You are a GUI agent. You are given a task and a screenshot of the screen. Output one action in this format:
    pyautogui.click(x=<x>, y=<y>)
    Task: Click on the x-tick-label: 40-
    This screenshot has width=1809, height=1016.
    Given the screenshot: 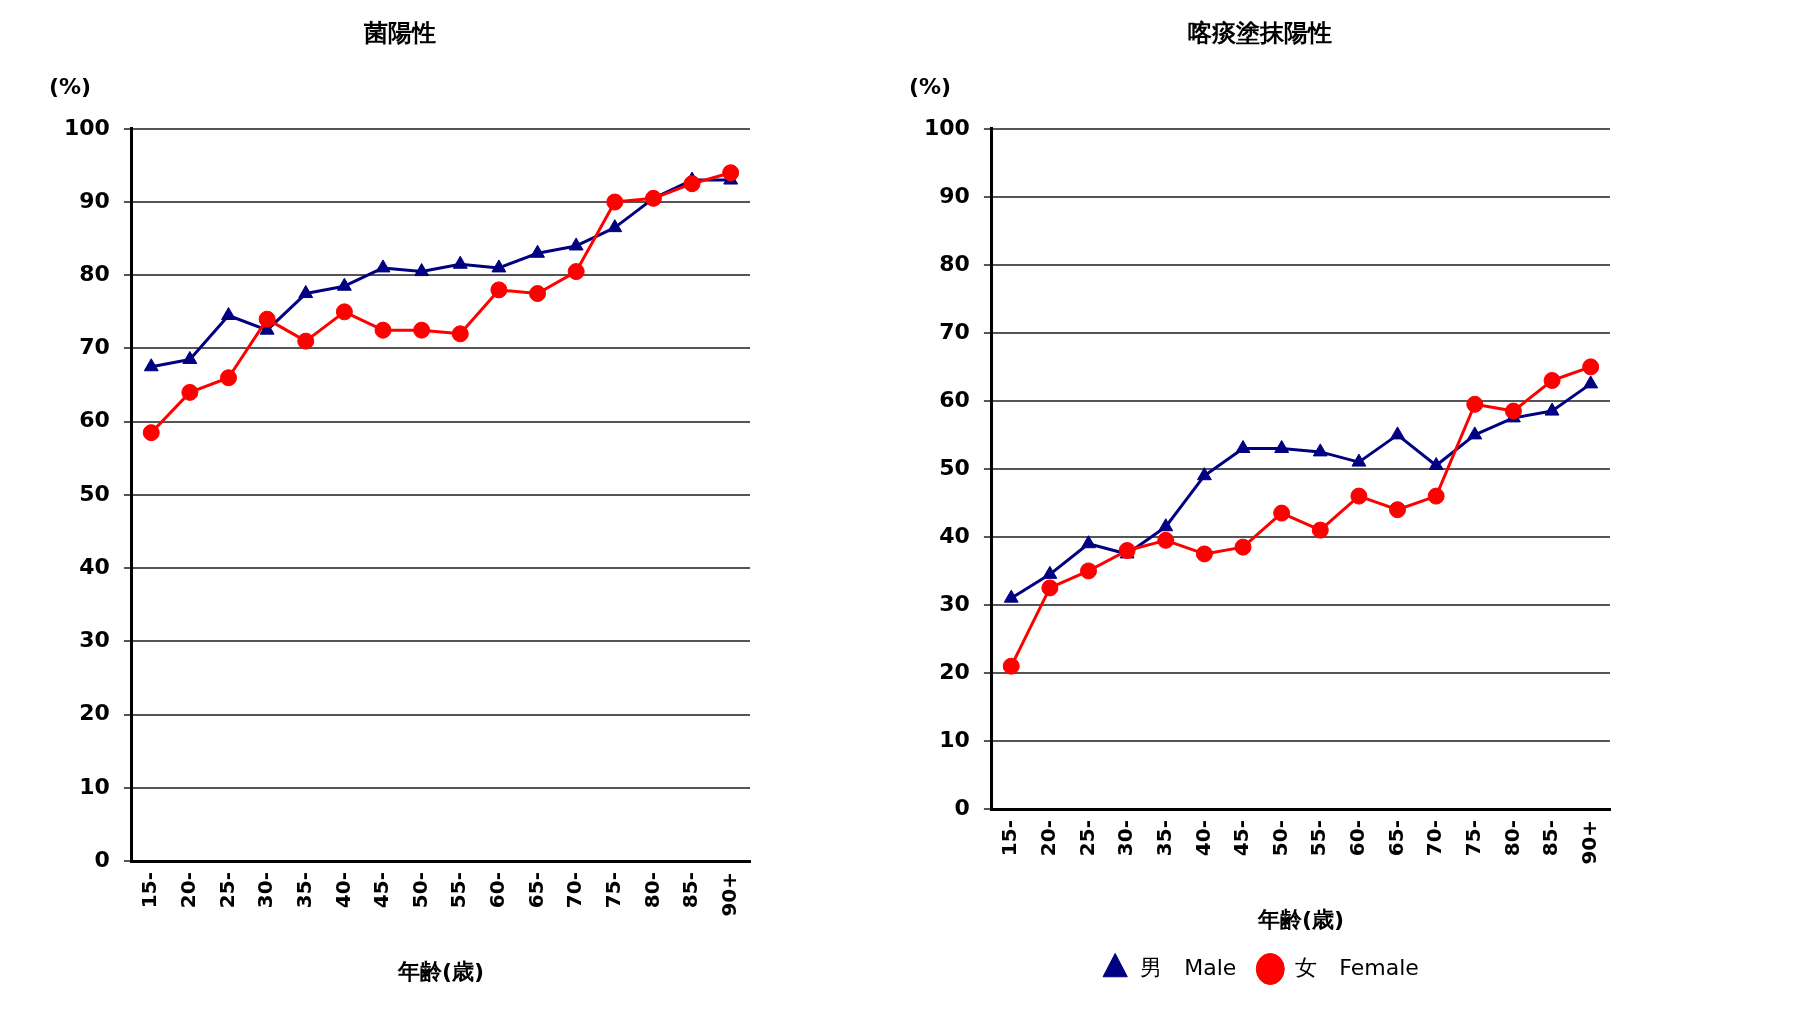 What is the action you would take?
    pyautogui.click(x=1202, y=838)
    